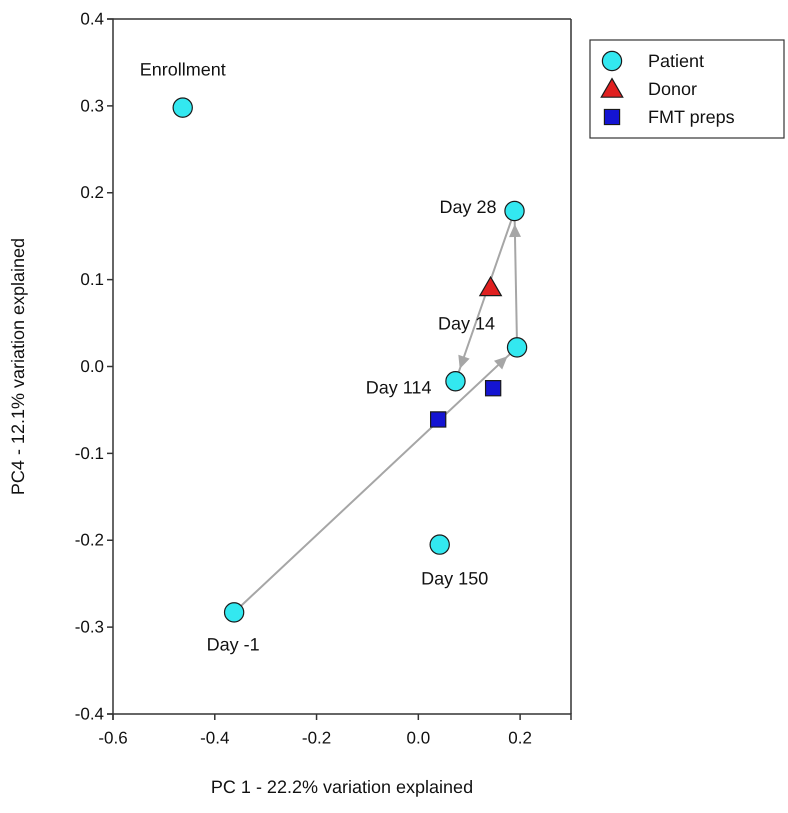 This screenshot has width=788, height=813. Describe the element at coordinates (317, 738) in the screenshot. I see `x-tick-label: -0.2` at that location.